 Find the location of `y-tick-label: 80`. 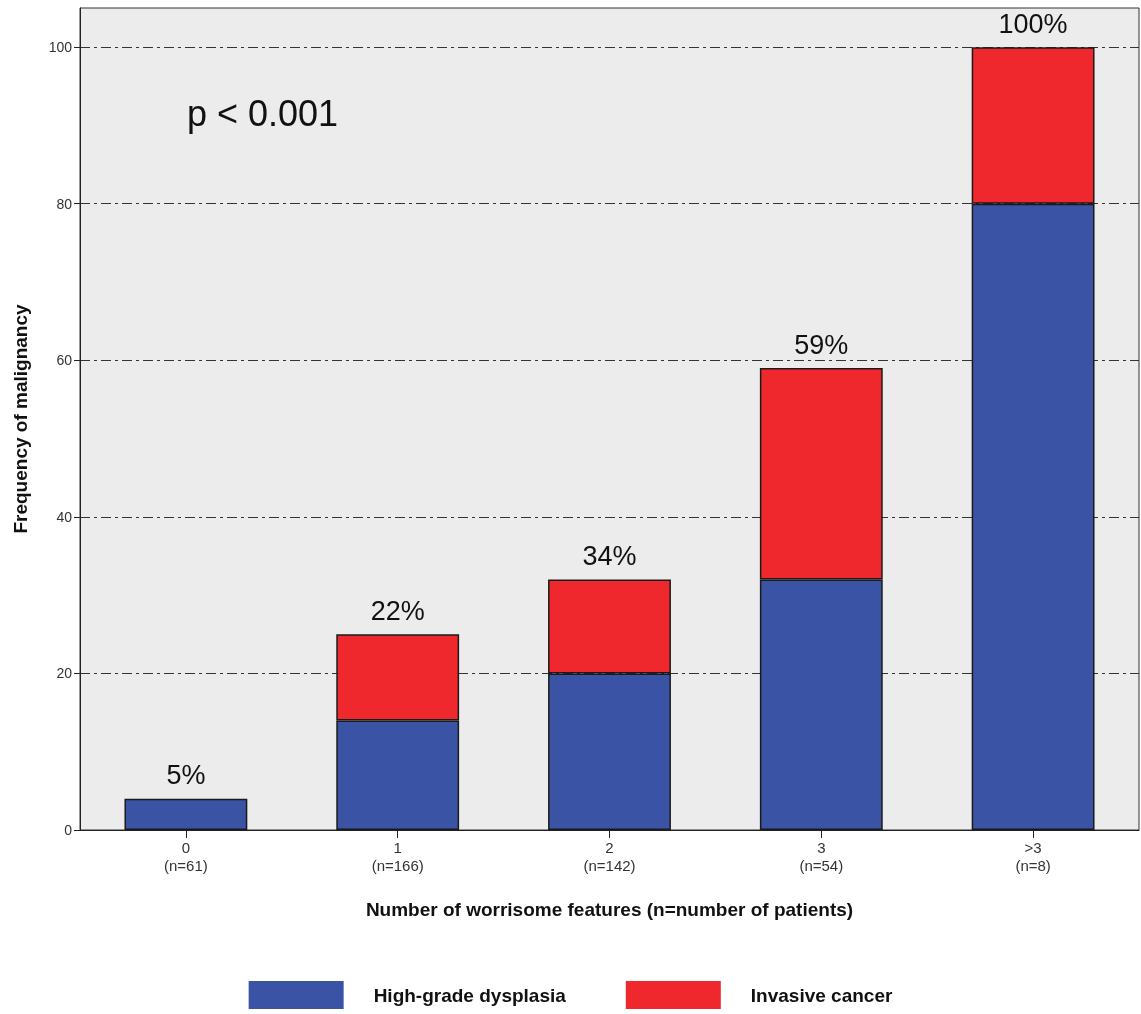

y-tick-label: 80 is located at coordinates (64, 203).